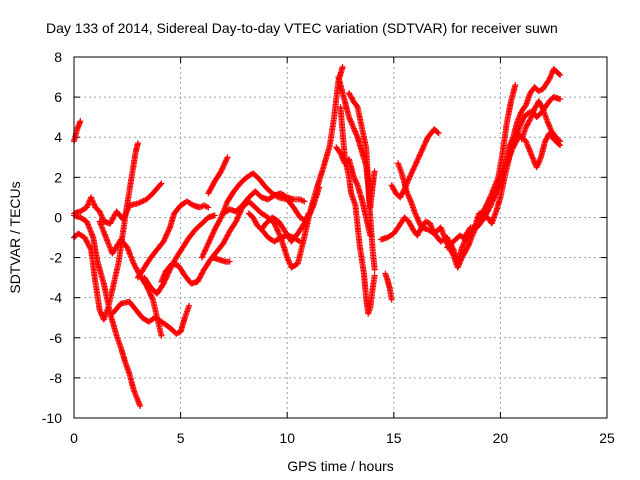  Describe the element at coordinates (340, 466) in the screenshot. I see `x-axis-label: GPS time / hours` at that location.